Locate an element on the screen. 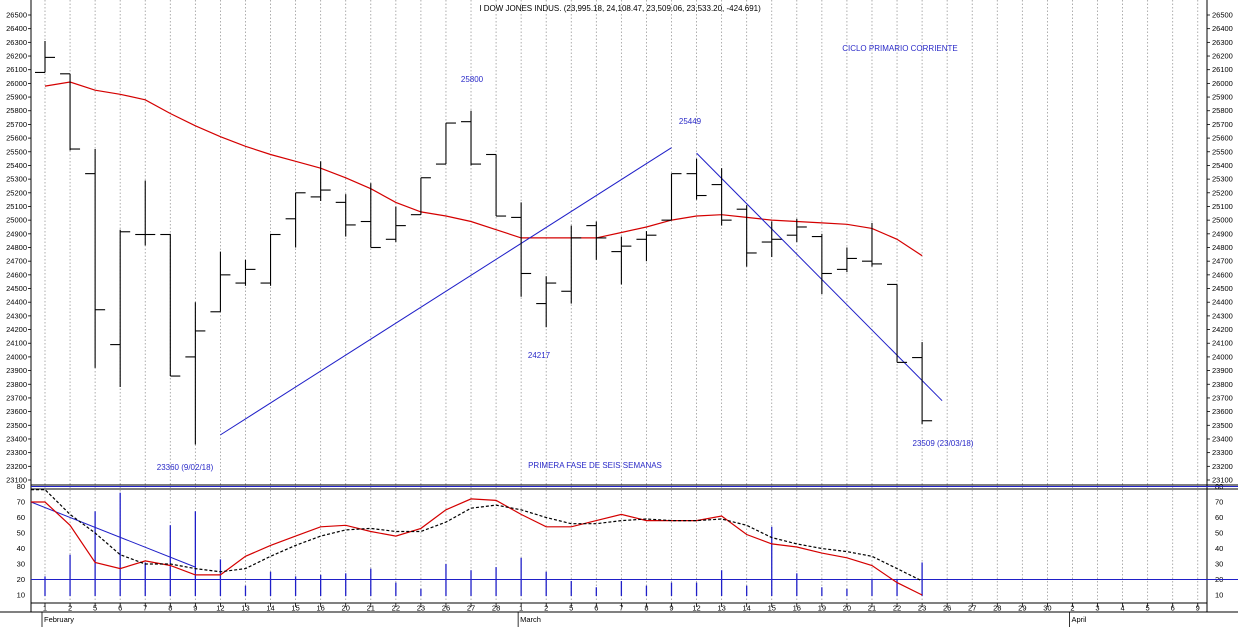  y-tick-label-left: 23300 is located at coordinates (16, 452).